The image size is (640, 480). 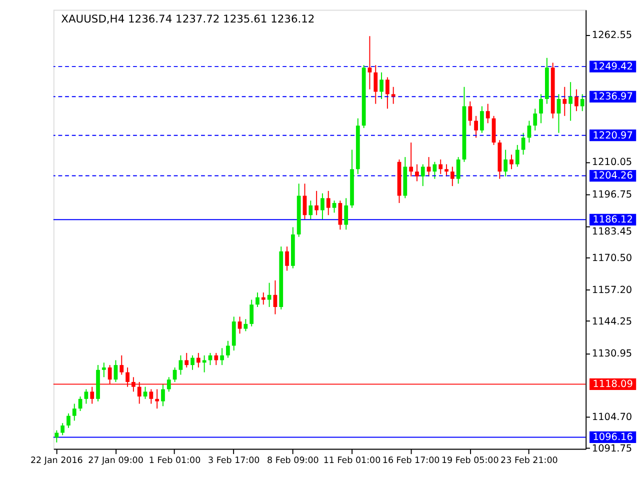 I want to click on x-tick-label: 8 Feb 09:00, so click(x=293, y=461).